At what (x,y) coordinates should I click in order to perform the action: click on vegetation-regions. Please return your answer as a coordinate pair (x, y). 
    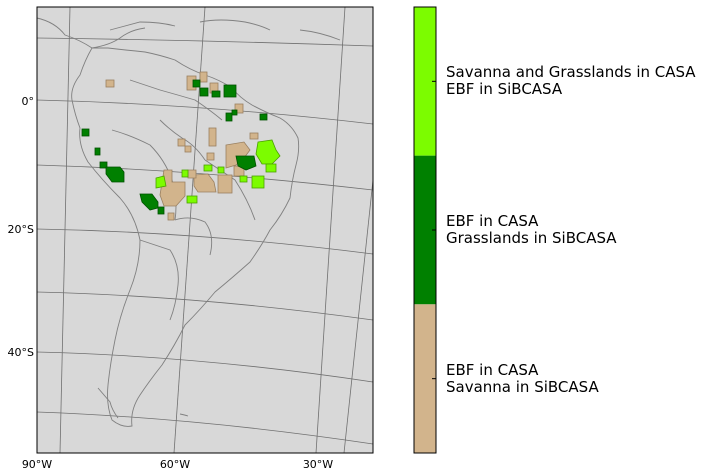
    Looking at the image, I should click on (181, 146).